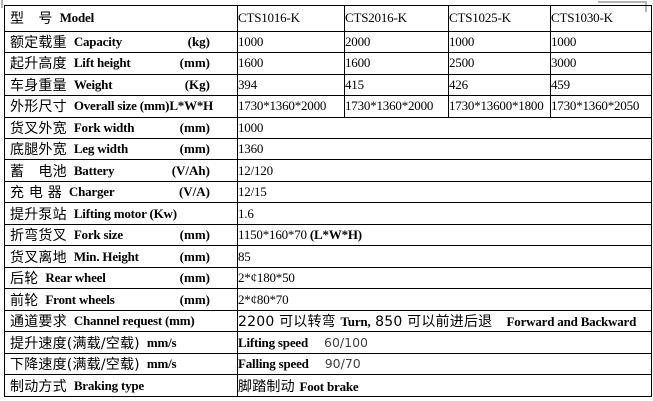 Image resolution: width=653 pixels, height=401 pixels. What do you see at coordinates (121, 385) in the screenshot?
I see `row-label-braking-type: 制动方式 Braking type` at bounding box center [121, 385].